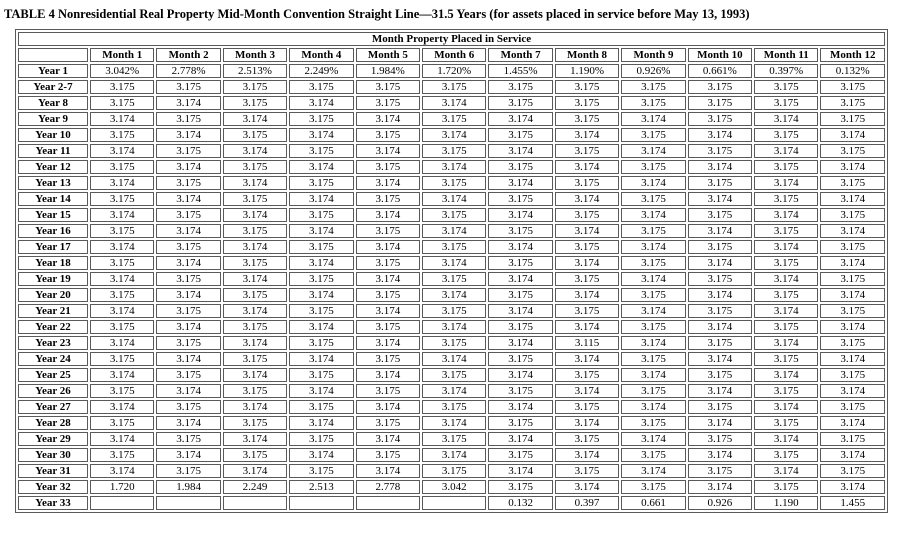  I want to click on year-label-cell: Year 14, so click(53, 199).